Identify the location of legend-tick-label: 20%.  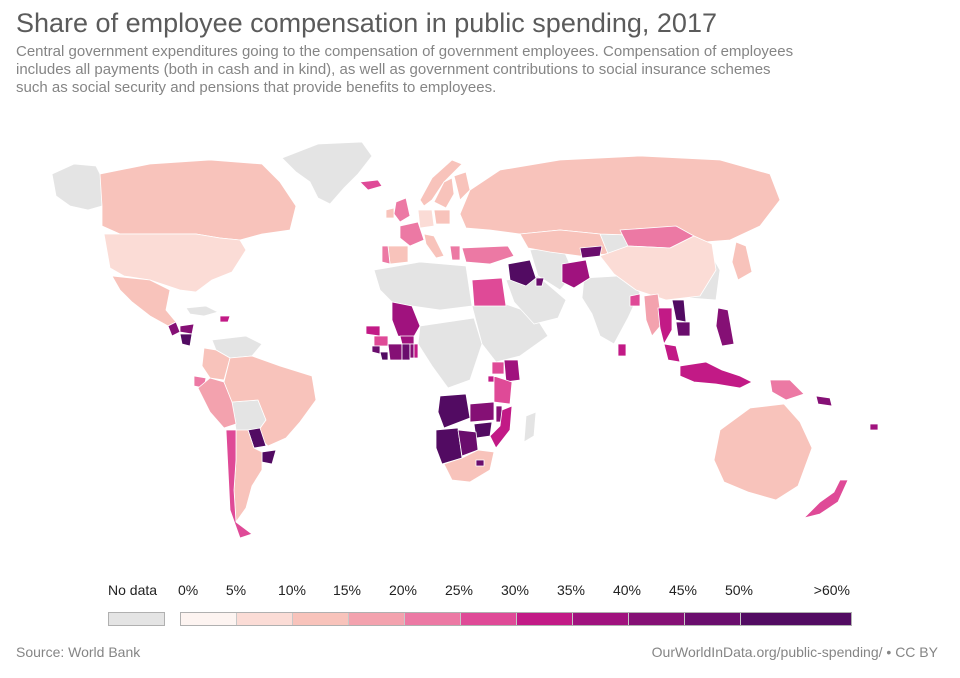
(403, 590).